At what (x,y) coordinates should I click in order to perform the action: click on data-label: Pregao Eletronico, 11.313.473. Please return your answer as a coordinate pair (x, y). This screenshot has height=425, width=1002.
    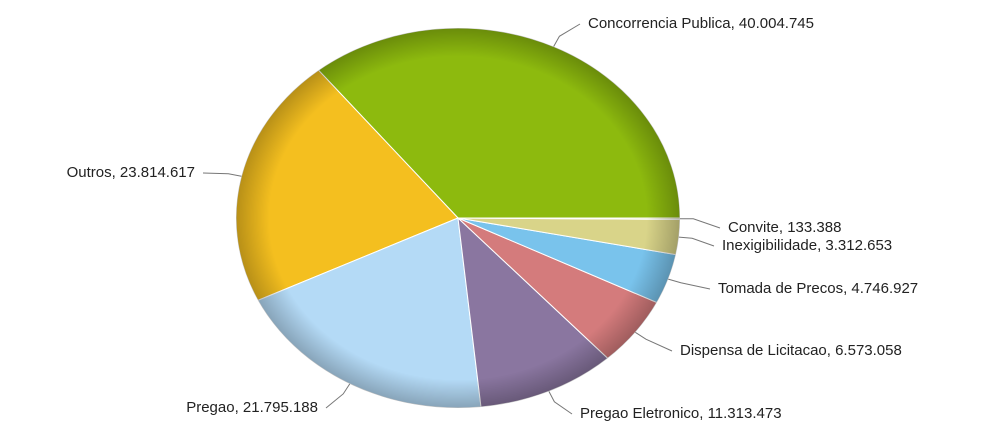
    Looking at the image, I should click on (681, 413).